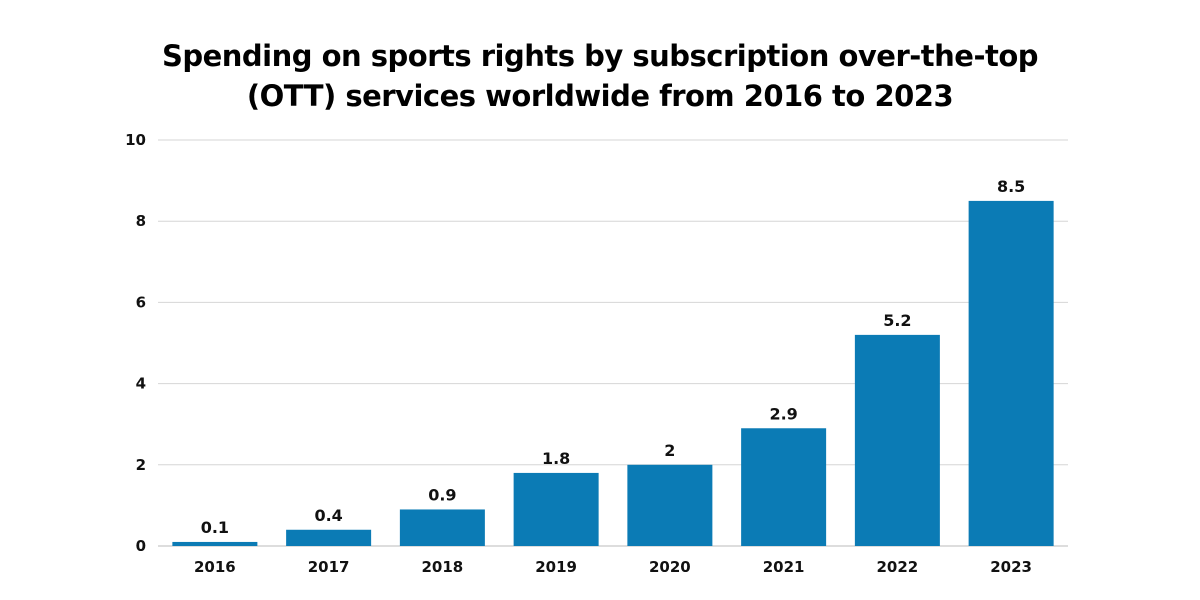  Describe the element at coordinates (556, 567) in the screenshot. I see `x-tick-label: 2019` at that location.